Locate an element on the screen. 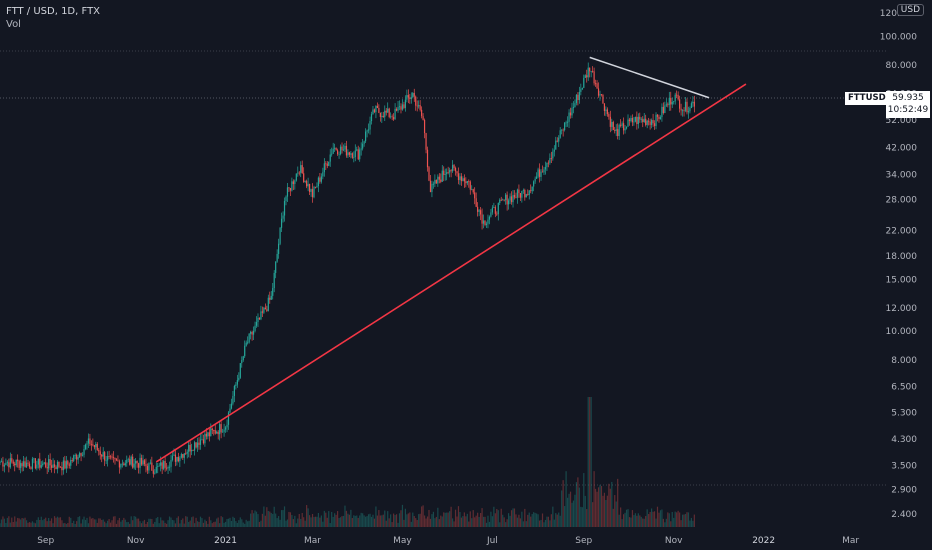  currency-selector: USD is located at coordinates (910, 10).